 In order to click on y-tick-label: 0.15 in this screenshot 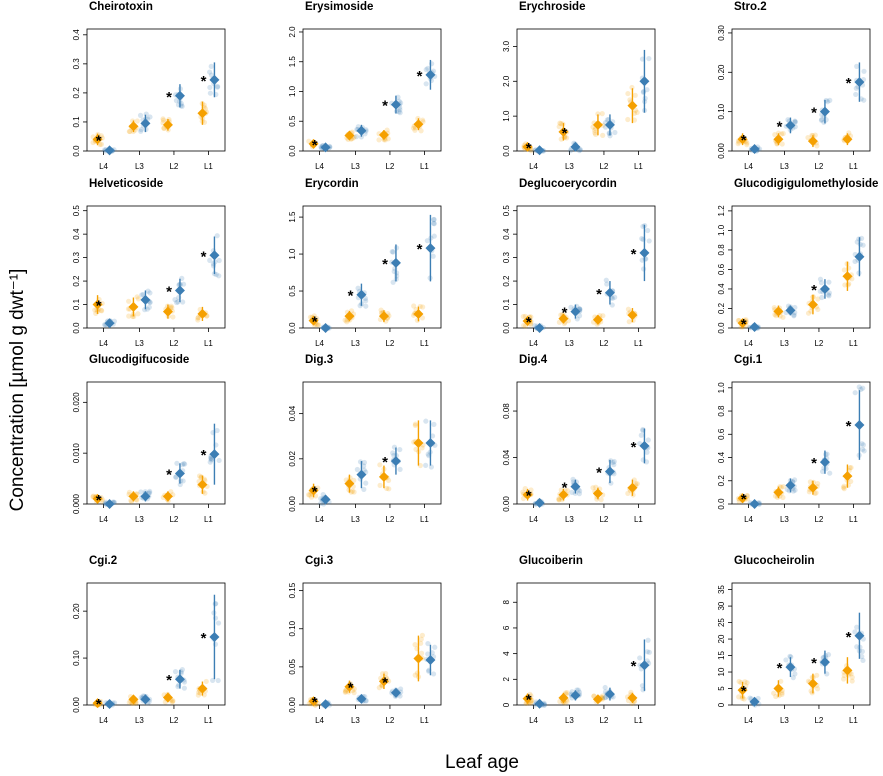, I will do `click(292, 590)`.